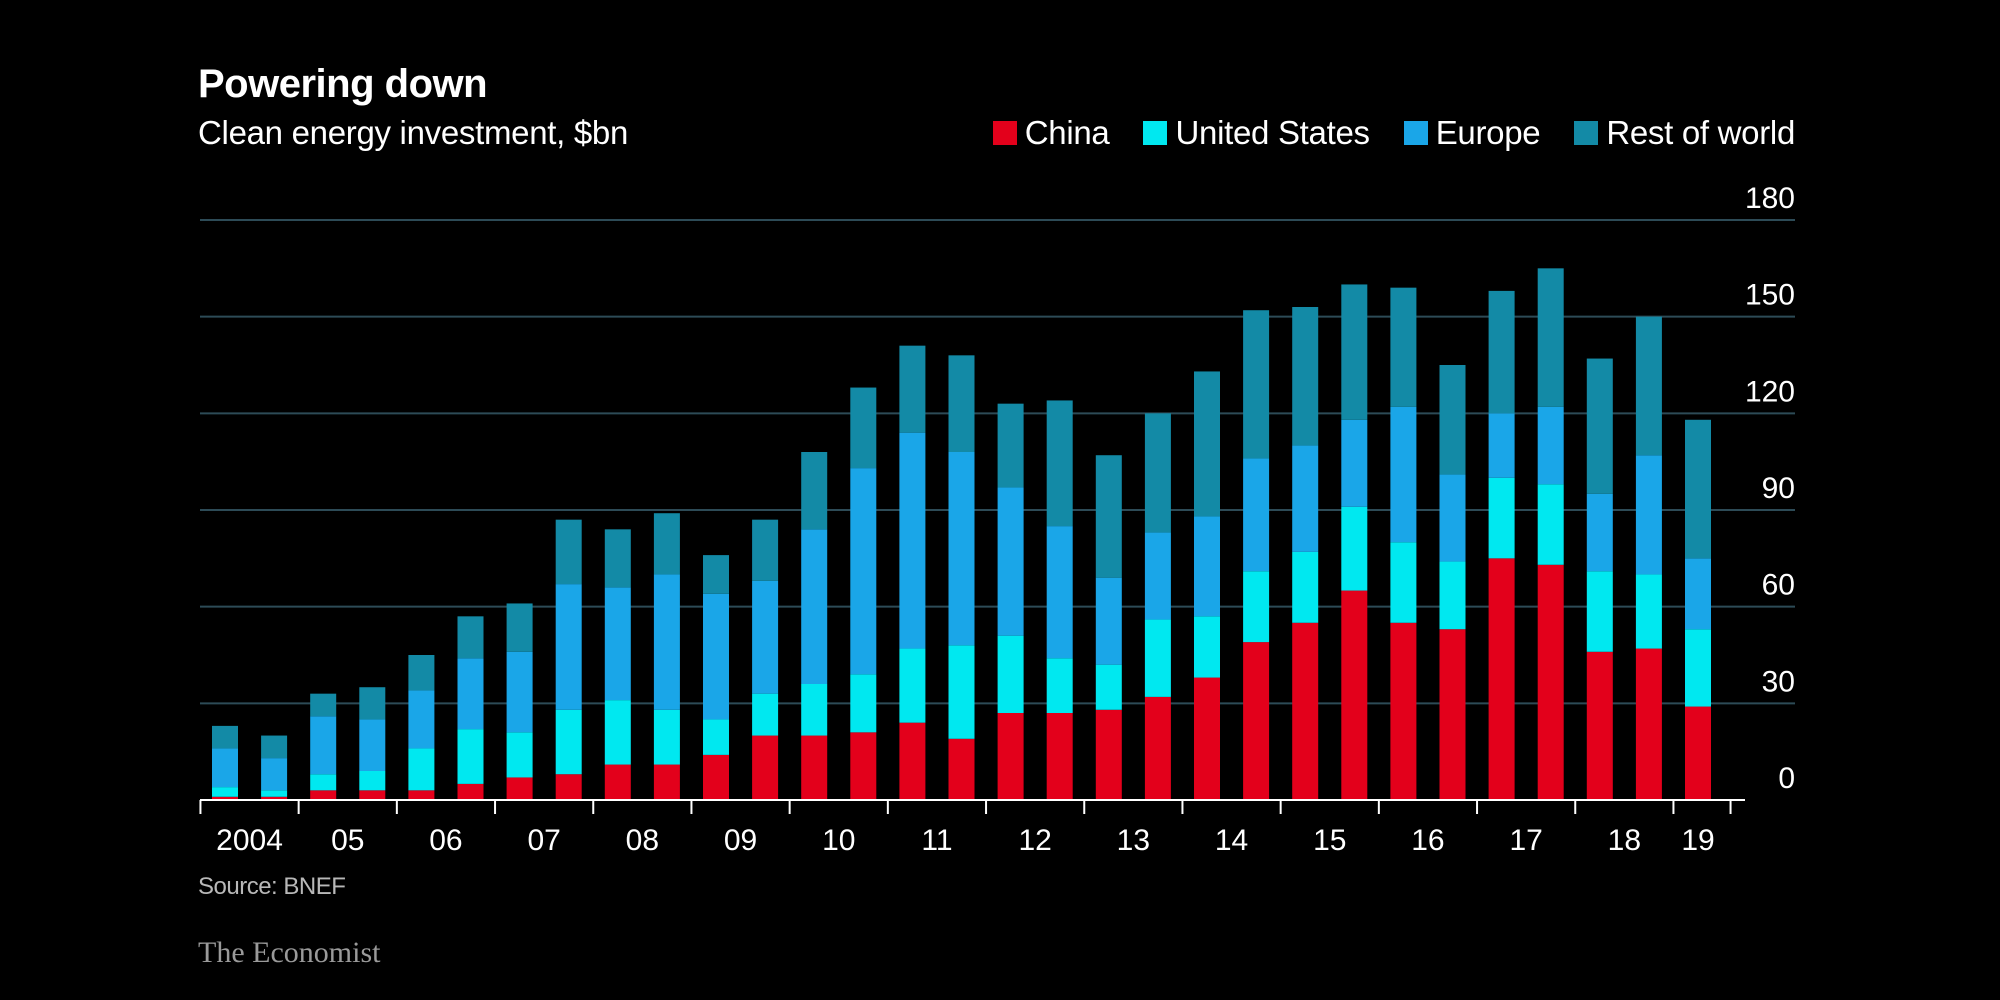 The width and height of the screenshot is (2000, 1000). Describe the element at coordinates (1004, 133) in the screenshot. I see `legend-swatch-china` at that location.